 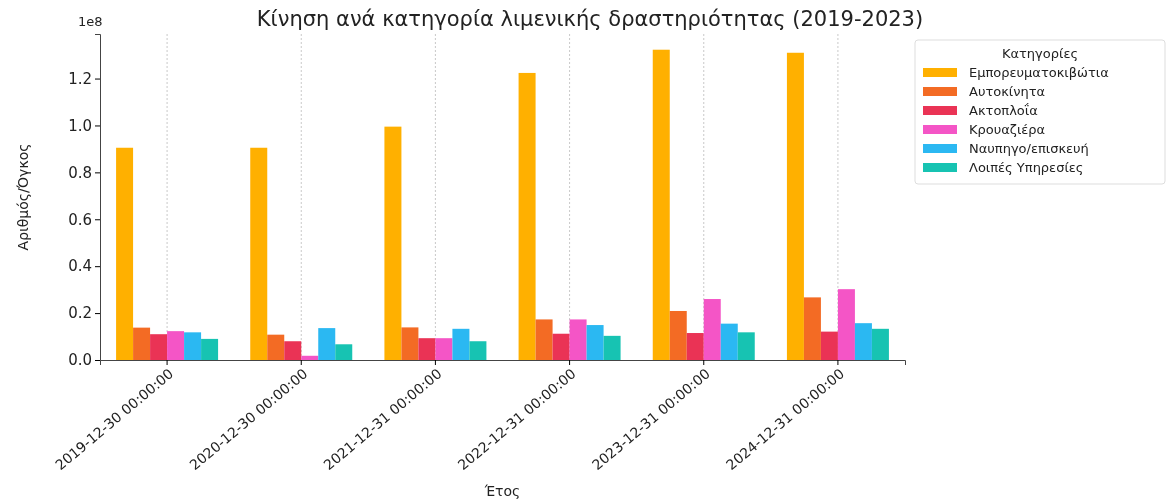 What do you see at coordinates (80, 172) in the screenshot?
I see `y-tick-label: 0.8` at bounding box center [80, 172].